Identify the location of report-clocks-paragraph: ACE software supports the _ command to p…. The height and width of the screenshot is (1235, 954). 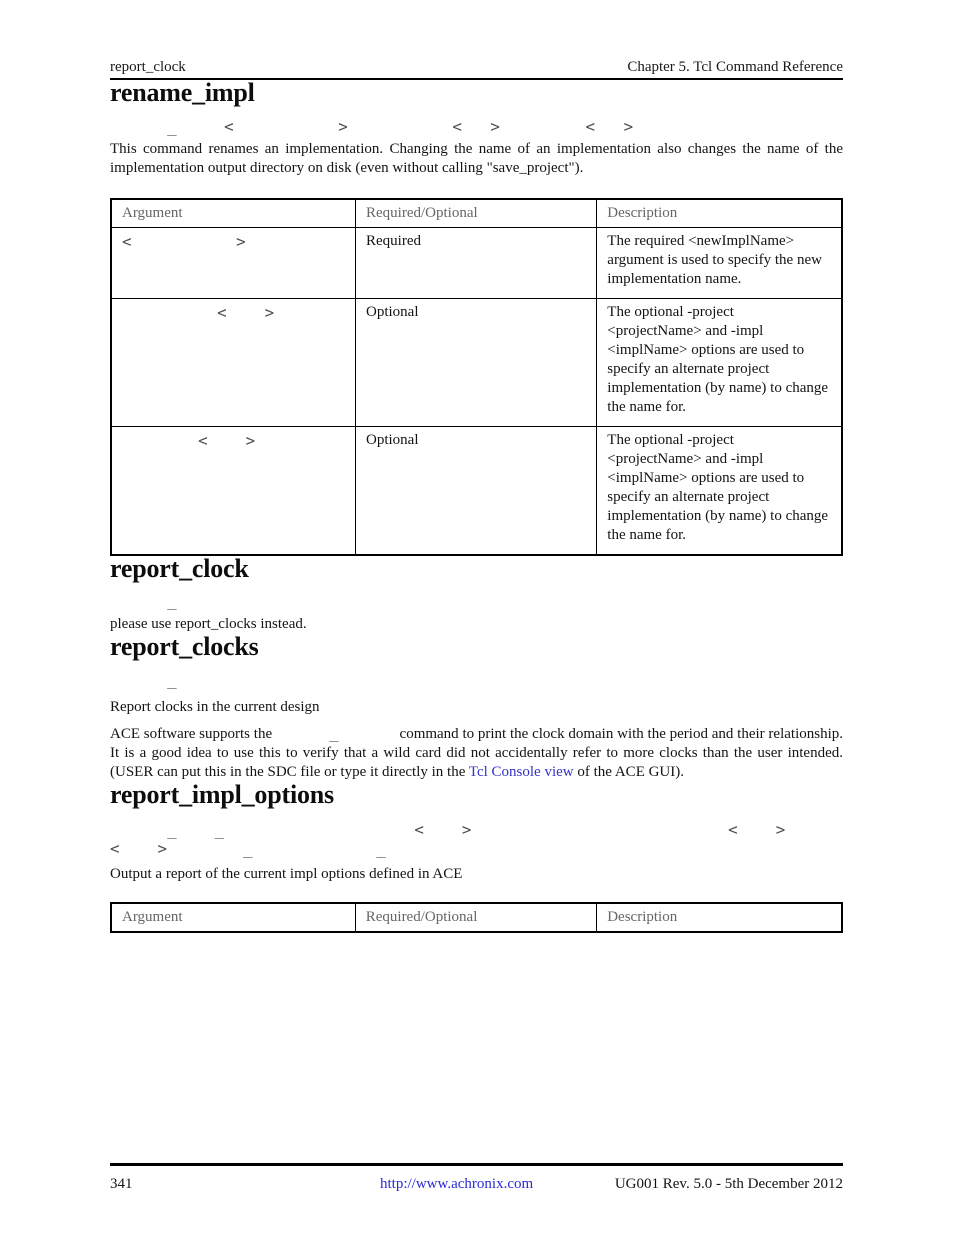
(476, 752).